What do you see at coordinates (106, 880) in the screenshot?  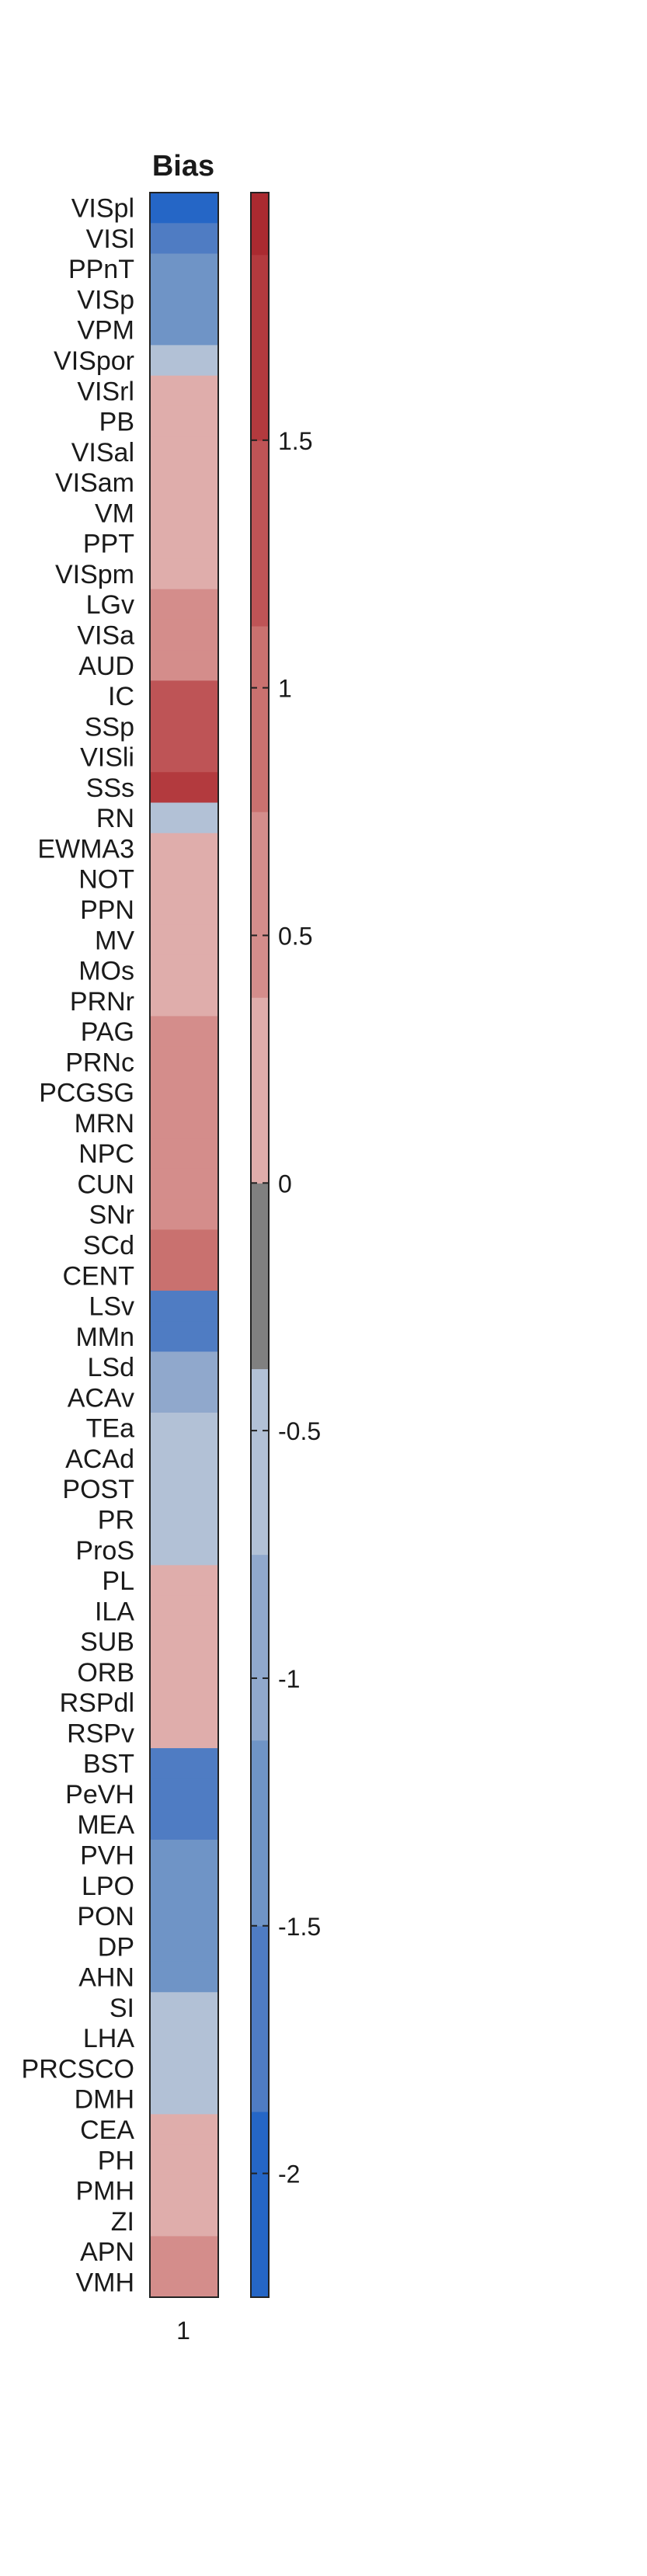 I see `row-label: NOT` at bounding box center [106, 880].